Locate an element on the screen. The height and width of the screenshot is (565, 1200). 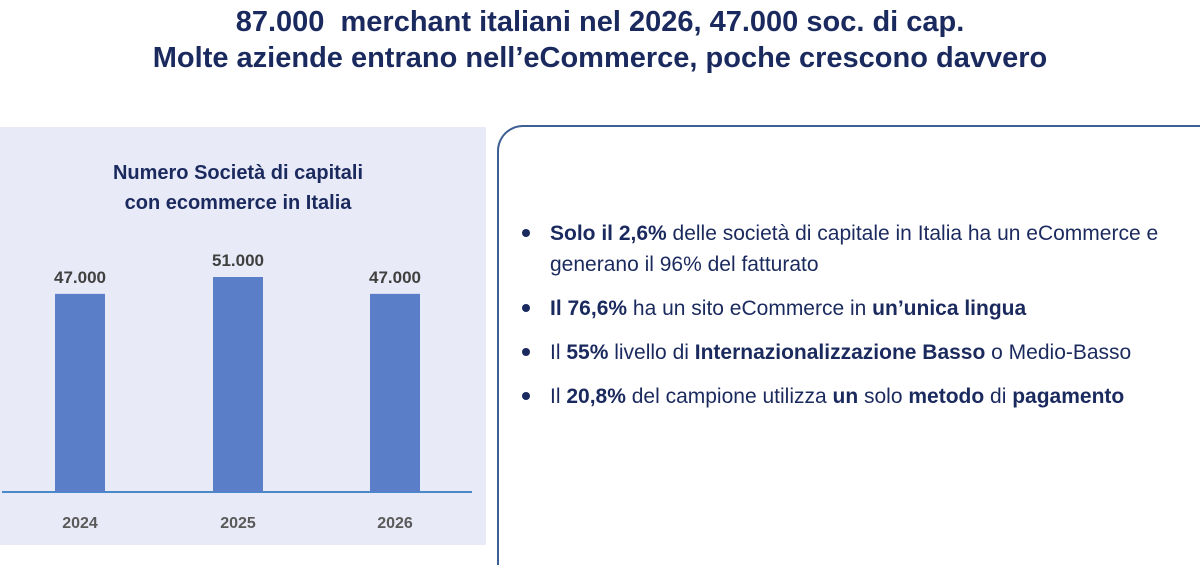
bullet-text: solo is located at coordinates (883, 396).